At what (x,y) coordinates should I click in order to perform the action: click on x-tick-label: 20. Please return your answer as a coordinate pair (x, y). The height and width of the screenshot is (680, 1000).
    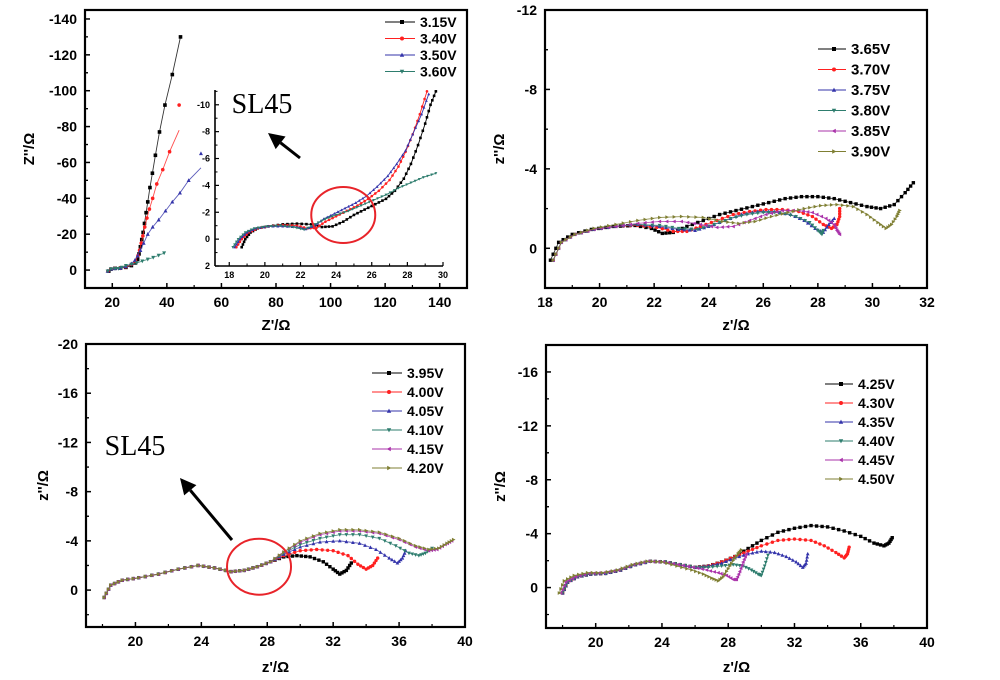
    Looking at the image, I should click on (596, 642).